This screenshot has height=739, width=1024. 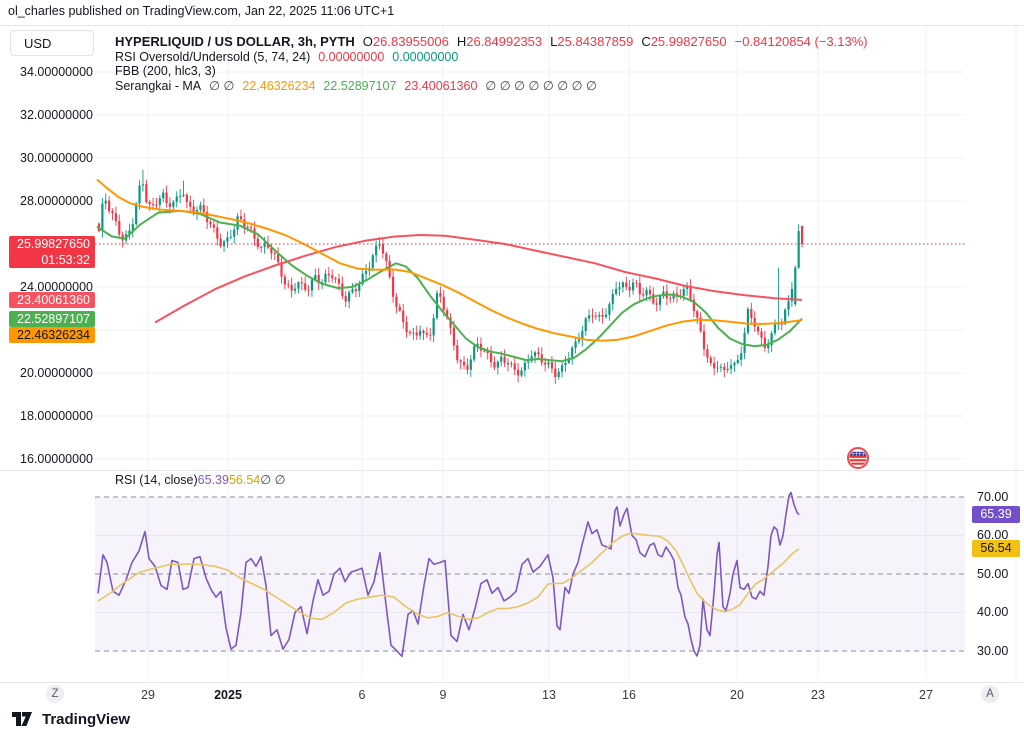 What do you see at coordinates (443, 695) in the screenshot?
I see `time-tick: 9` at bounding box center [443, 695].